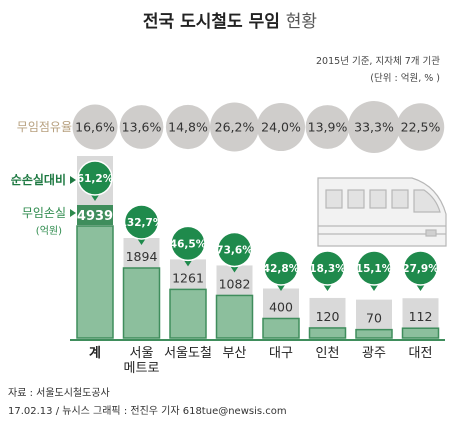 The width and height of the screenshot is (460, 425). I want to click on loss-value-label: 70, so click(374, 318).